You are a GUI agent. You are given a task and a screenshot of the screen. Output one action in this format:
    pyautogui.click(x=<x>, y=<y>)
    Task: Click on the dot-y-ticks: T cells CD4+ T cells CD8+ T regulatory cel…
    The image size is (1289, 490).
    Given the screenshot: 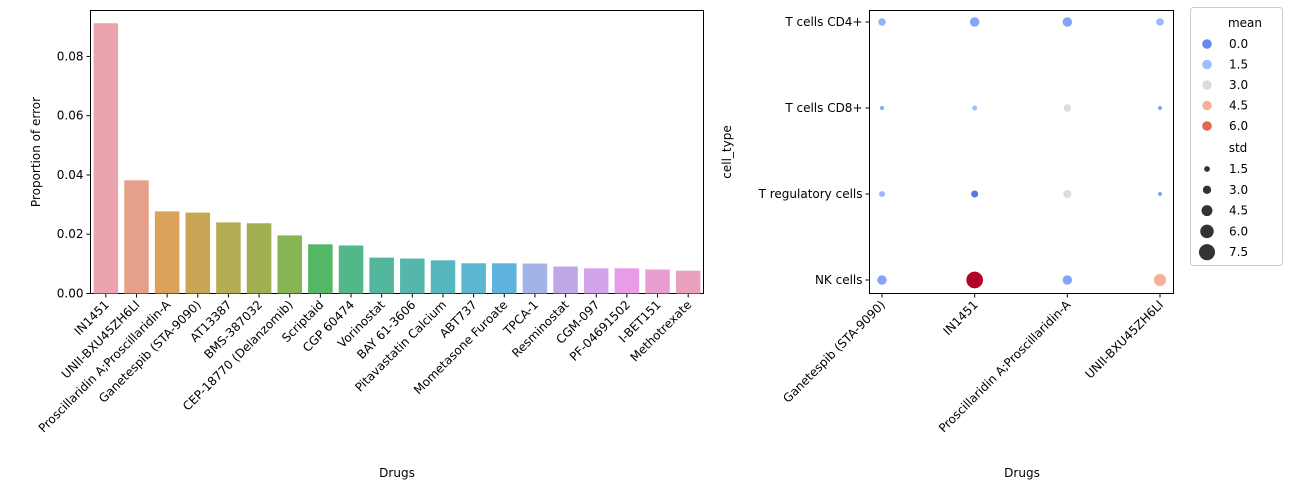 What is the action you would take?
    pyautogui.click(x=814, y=151)
    